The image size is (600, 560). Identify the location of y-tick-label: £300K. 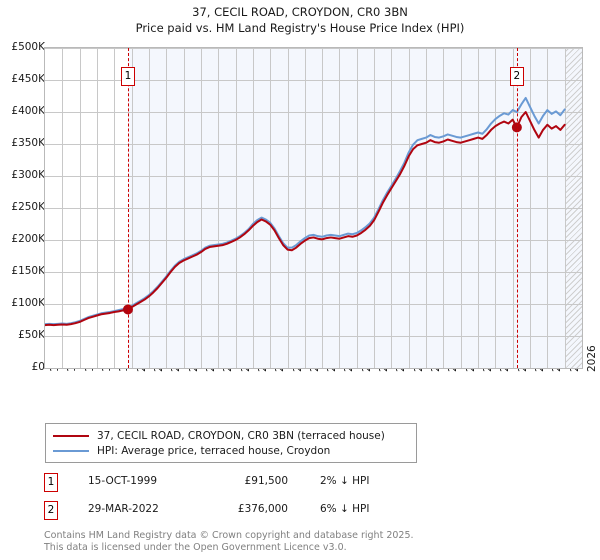
(28, 175).